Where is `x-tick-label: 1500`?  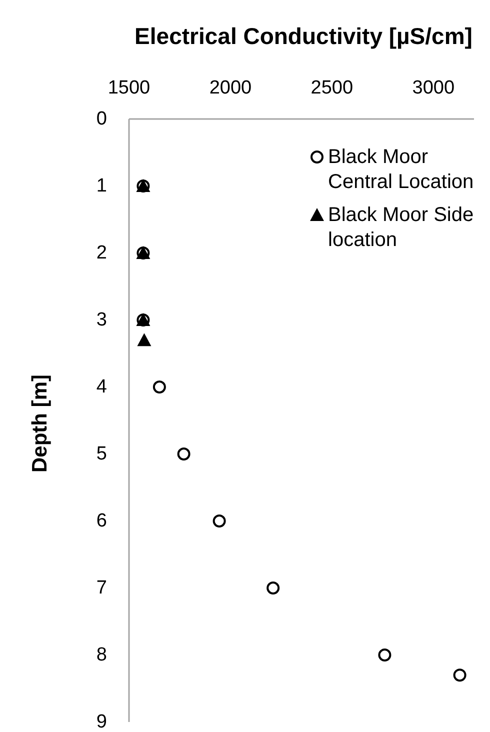 x-tick-label: 1500 is located at coordinates (129, 88).